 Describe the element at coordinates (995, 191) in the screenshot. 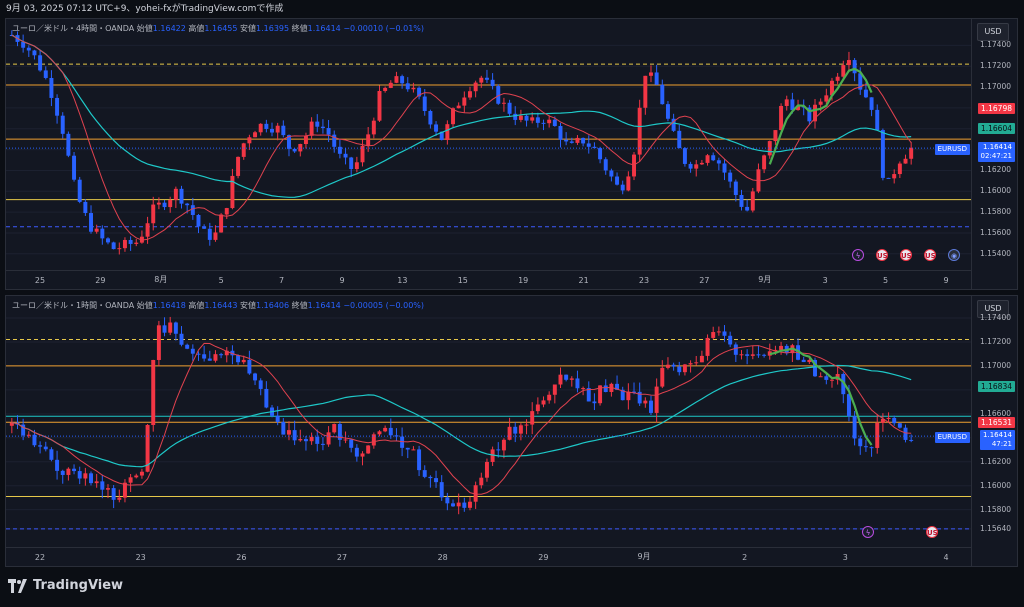

I see `price-tick: 1.16000` at that location.